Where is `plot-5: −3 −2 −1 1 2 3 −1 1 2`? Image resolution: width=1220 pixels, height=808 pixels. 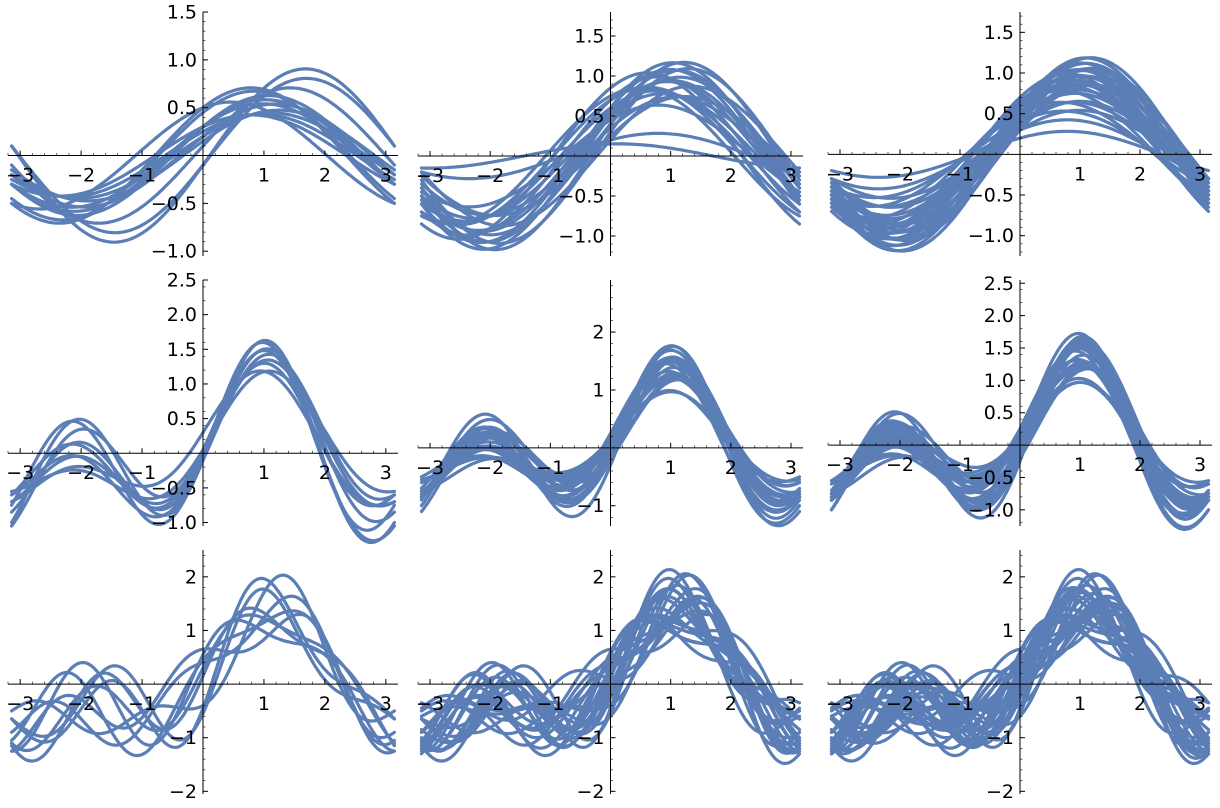 plot-5: −3 −2 −1 1 2 3 −1 1 2 is located at coordinates (609, 404).